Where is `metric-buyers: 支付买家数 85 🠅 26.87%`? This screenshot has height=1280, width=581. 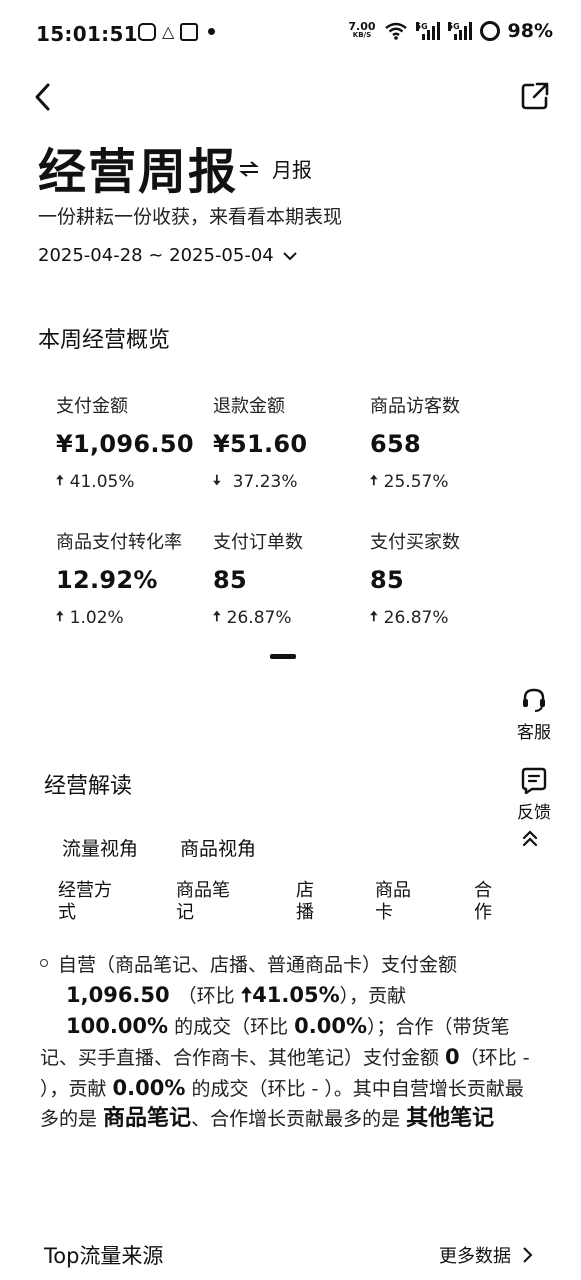
metric-buyers: 支付买家数 85 🠅 26.87% is located at coordinates (450, 579).